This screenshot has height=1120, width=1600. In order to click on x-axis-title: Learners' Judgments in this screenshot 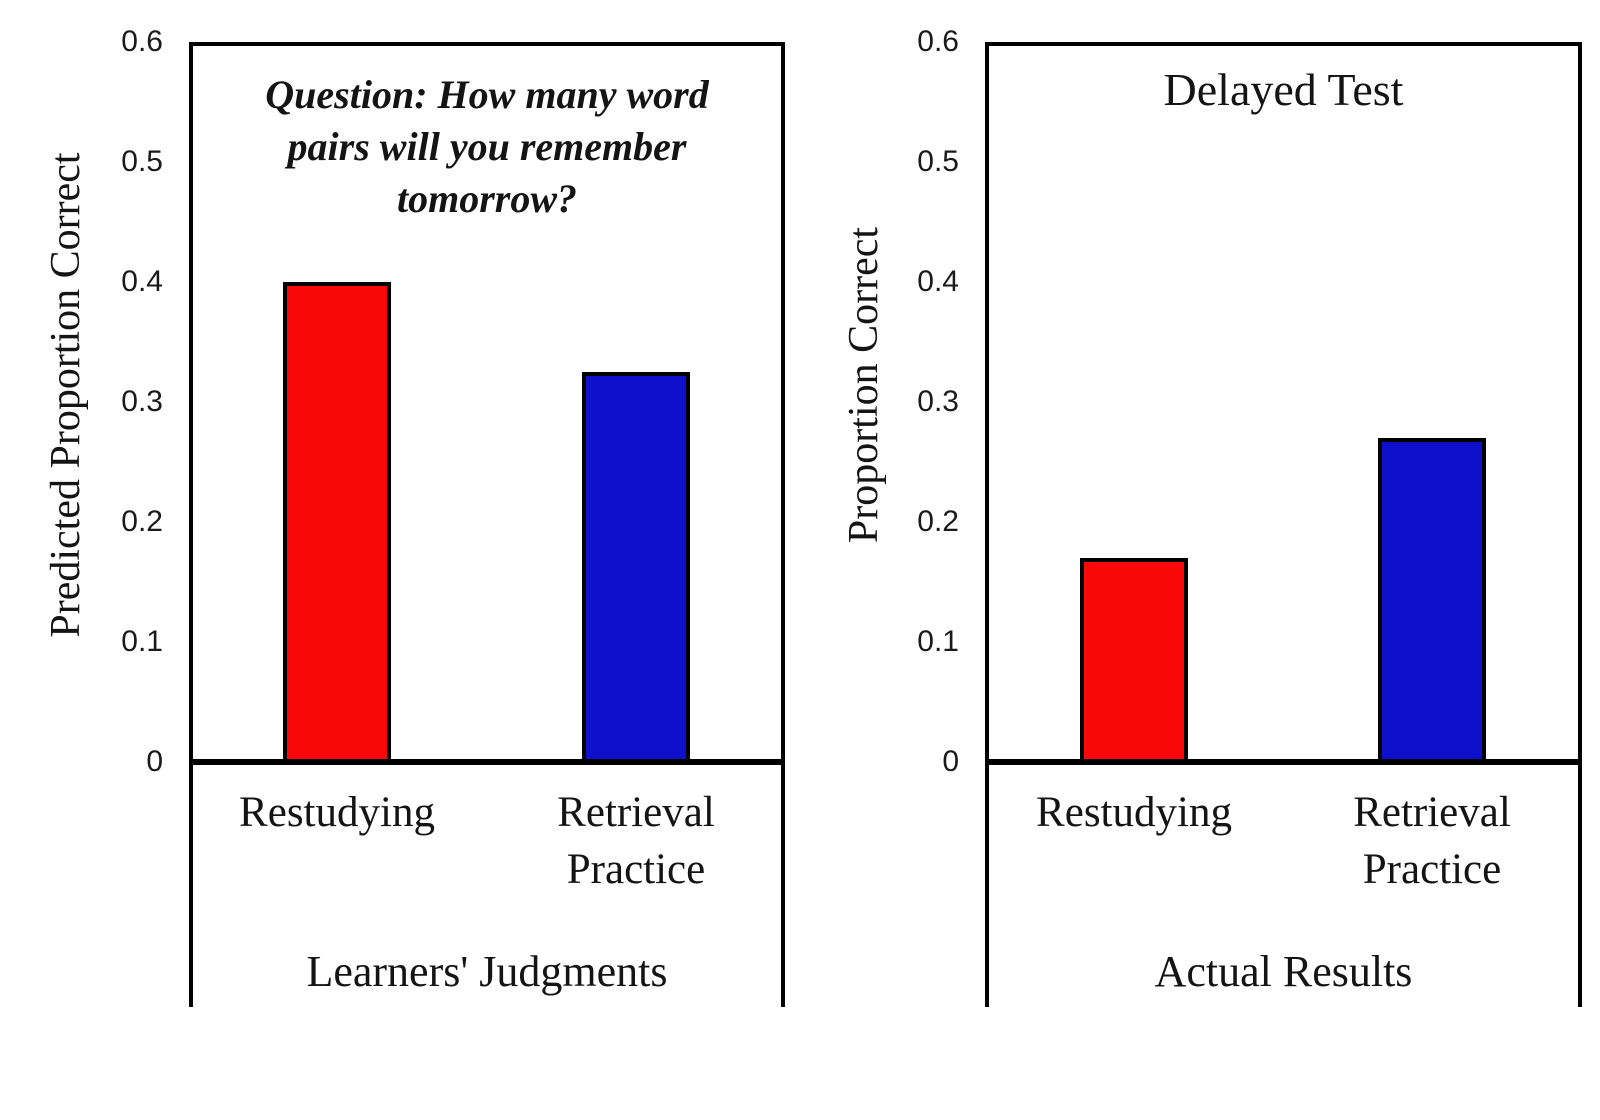, I will do `click(487, 971)`.